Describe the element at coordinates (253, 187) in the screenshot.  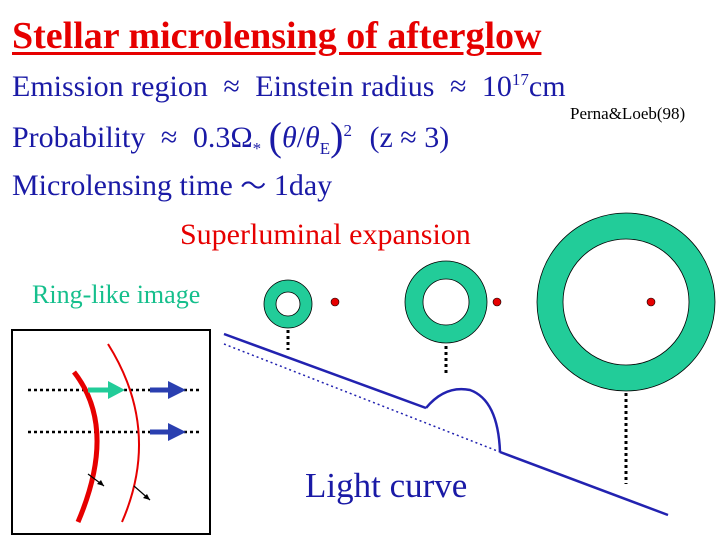
I see `tilde-symbol: ～` at that location.